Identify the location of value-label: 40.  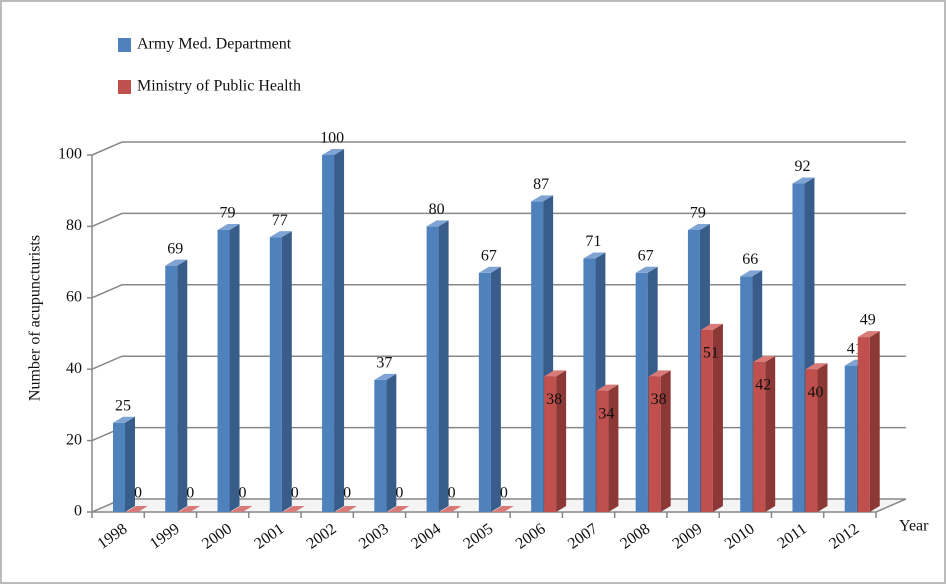
(815, 392).